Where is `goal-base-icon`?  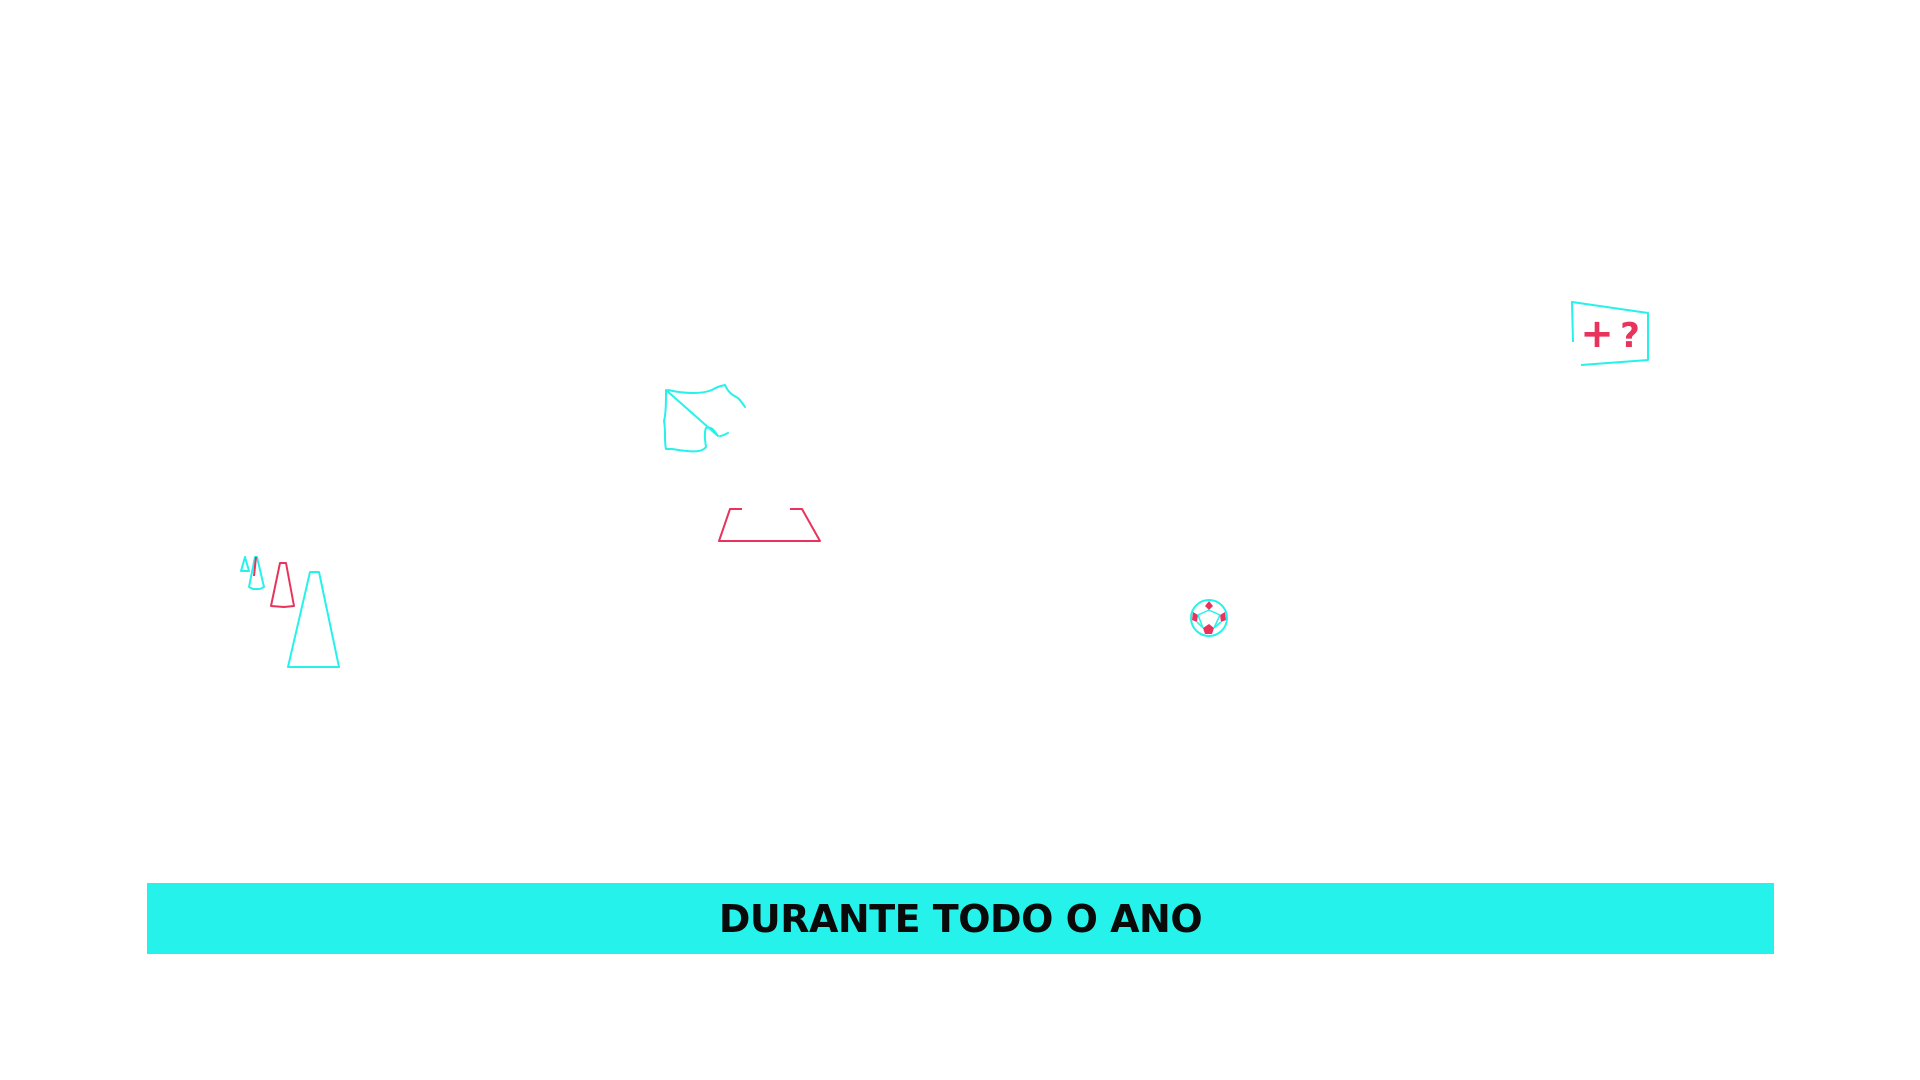
goal-base-icon is located at coordinates (769, 525).